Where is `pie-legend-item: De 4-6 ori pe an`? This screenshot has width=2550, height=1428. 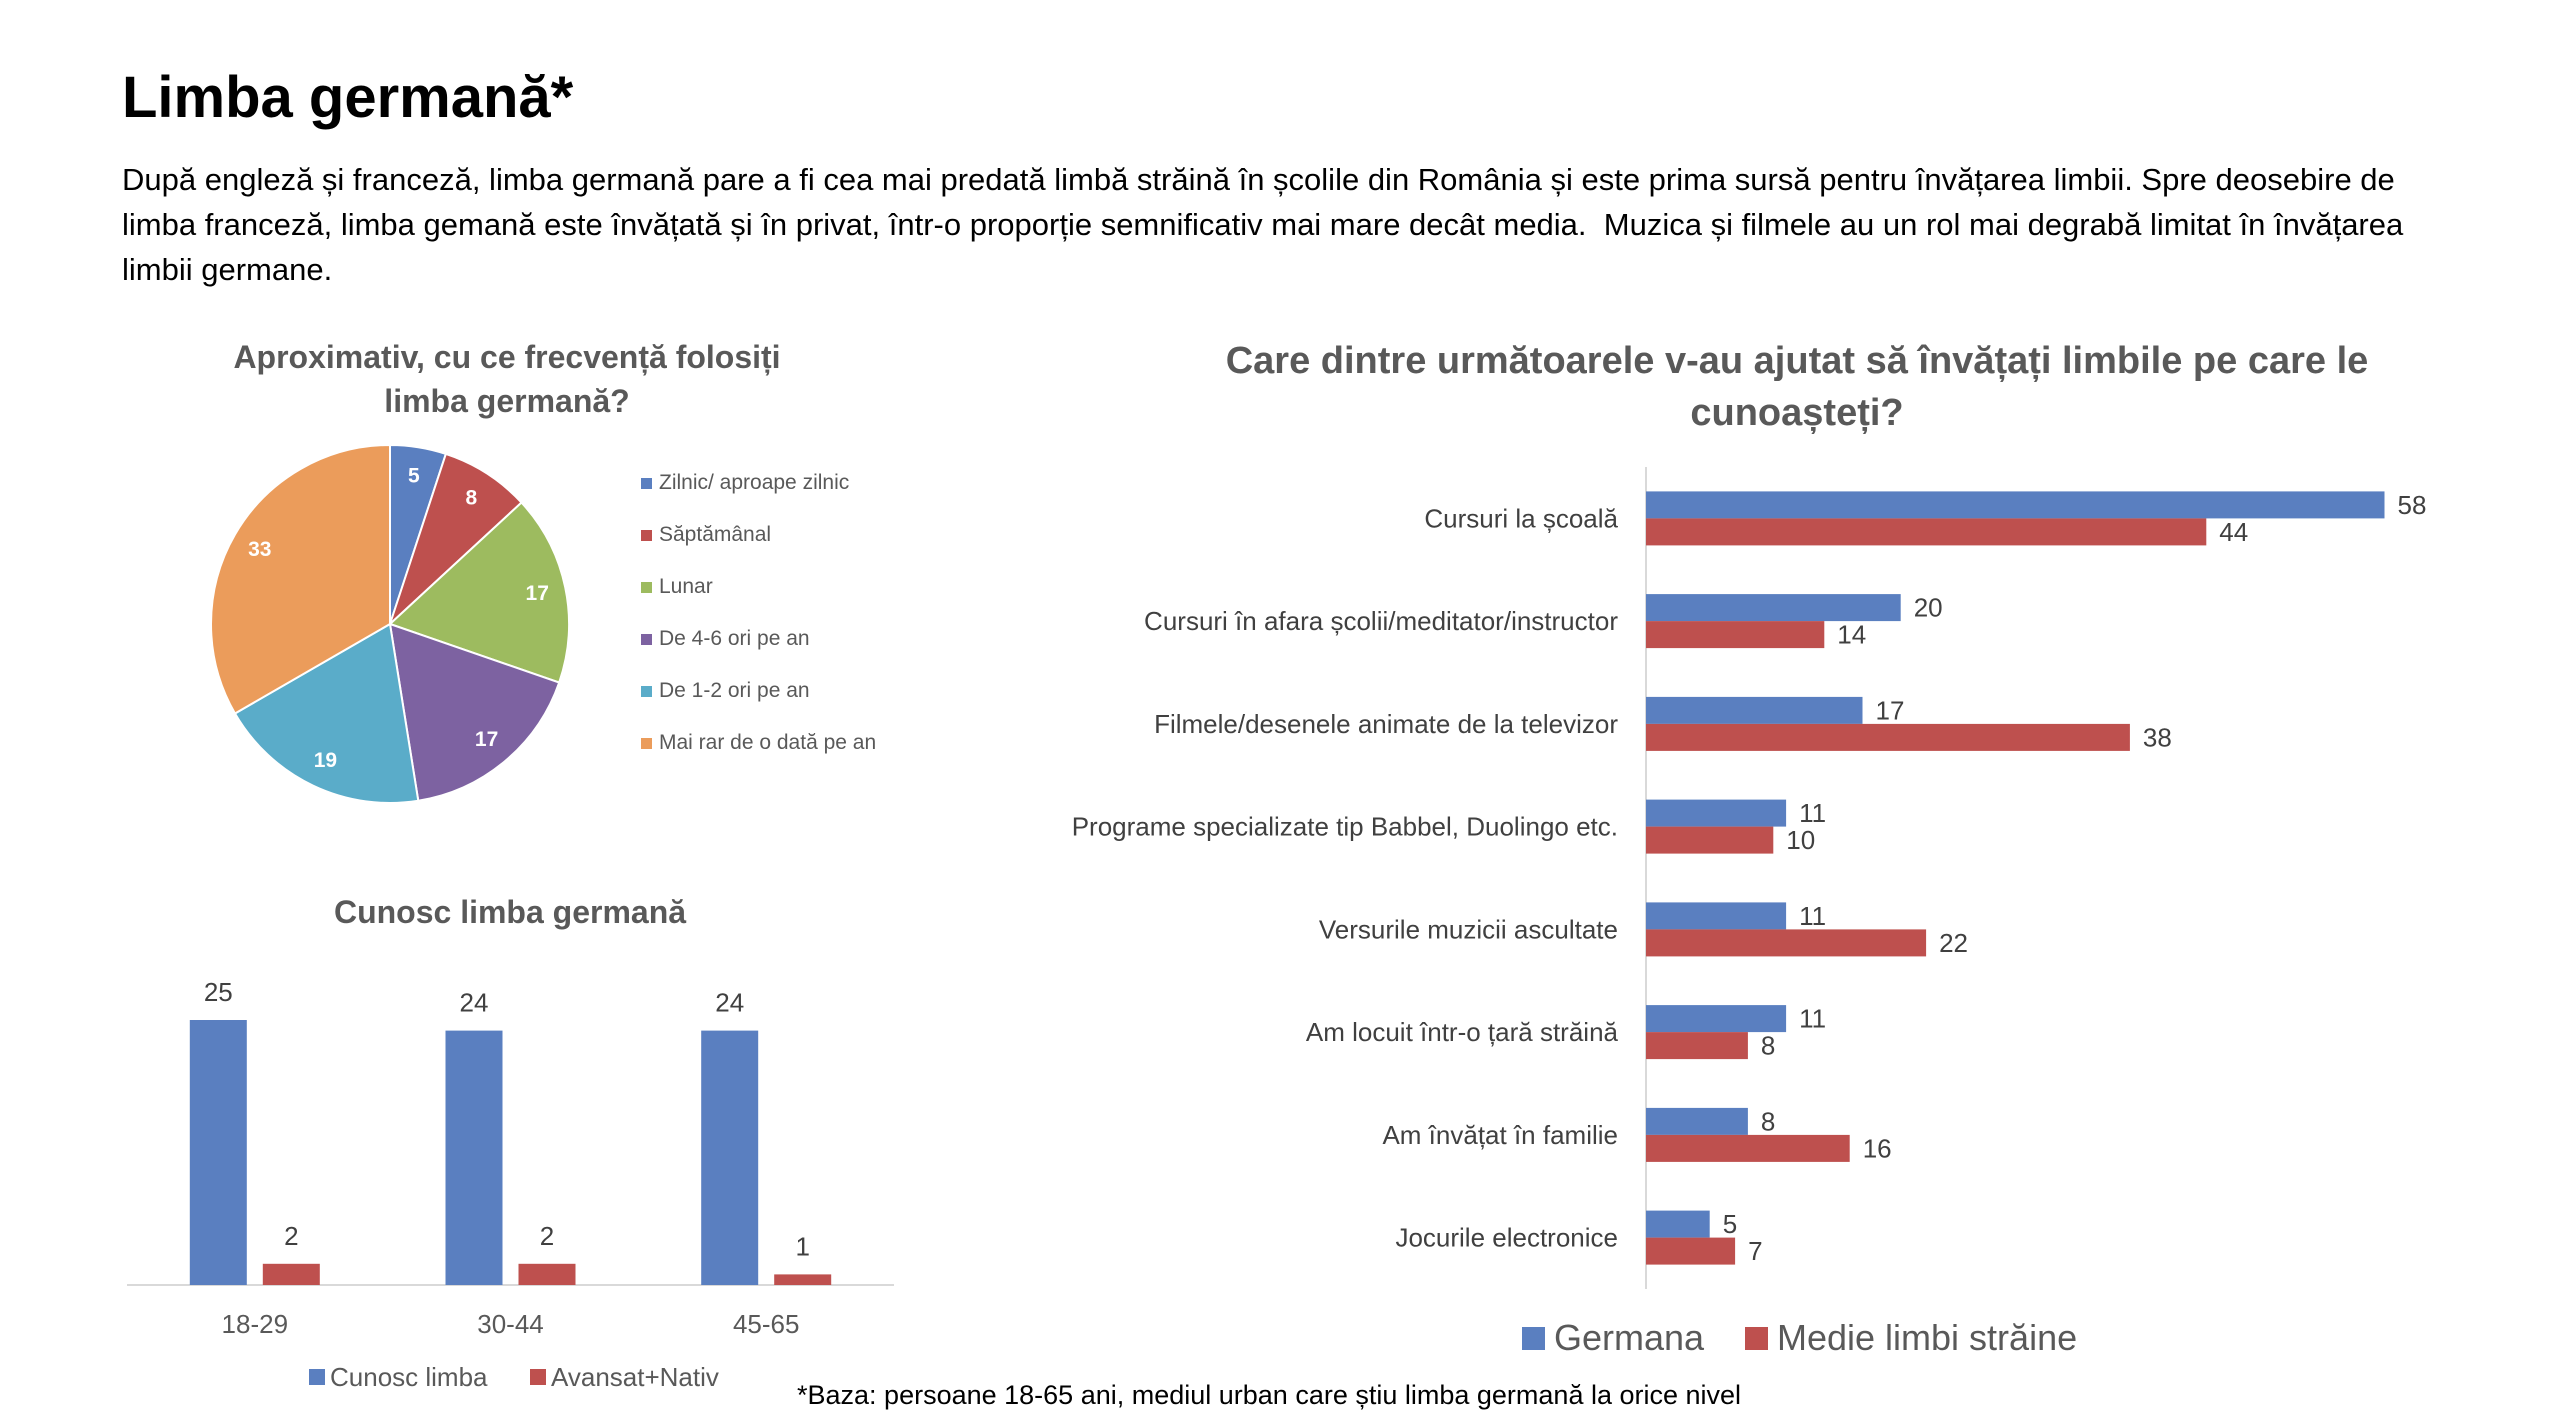
pie-legend-item: De 4-6 ori pe an is located at coordinates (725, 639).